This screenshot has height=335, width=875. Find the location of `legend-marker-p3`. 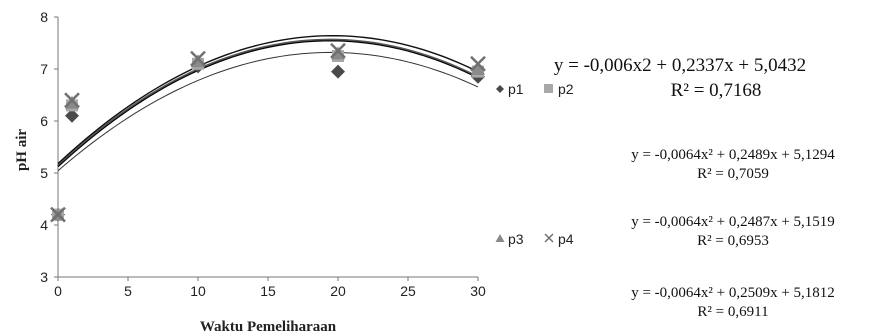

legend-marker-p3 is located at coordinates (500, 238).